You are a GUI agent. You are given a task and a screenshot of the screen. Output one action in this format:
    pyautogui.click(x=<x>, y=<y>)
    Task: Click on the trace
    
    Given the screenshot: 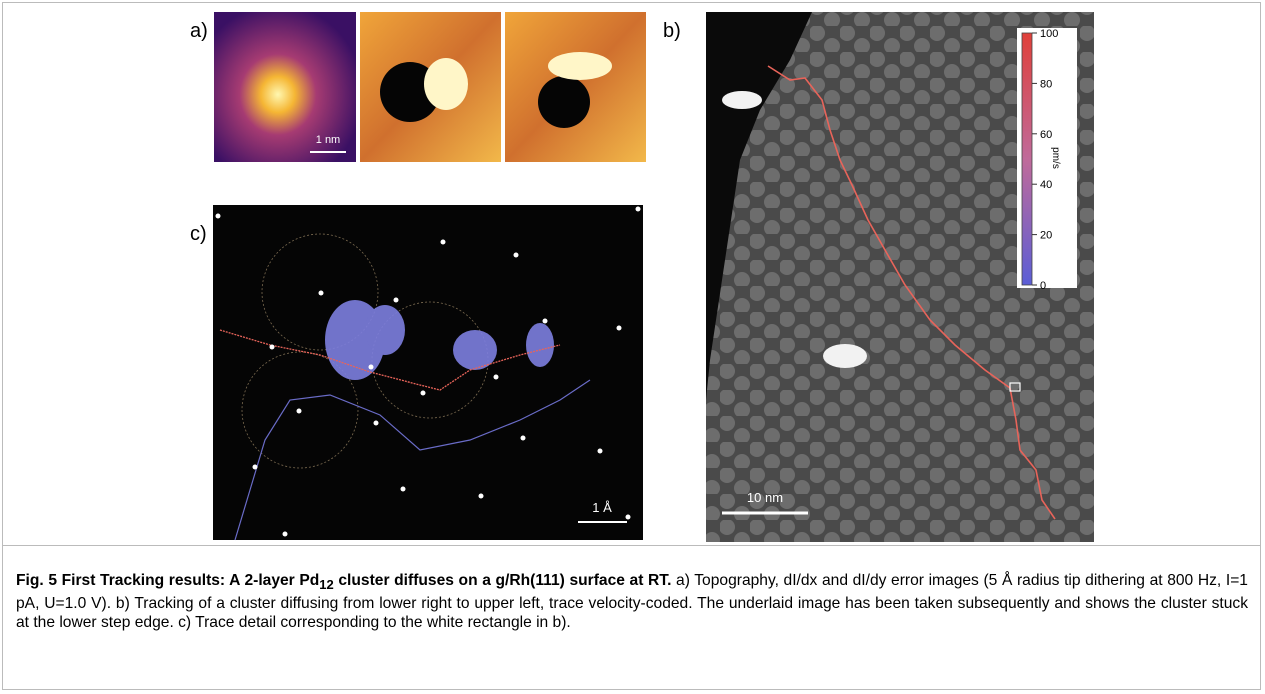 What is the action you would take?
    pyautogui.click(x=911, y=292)
    